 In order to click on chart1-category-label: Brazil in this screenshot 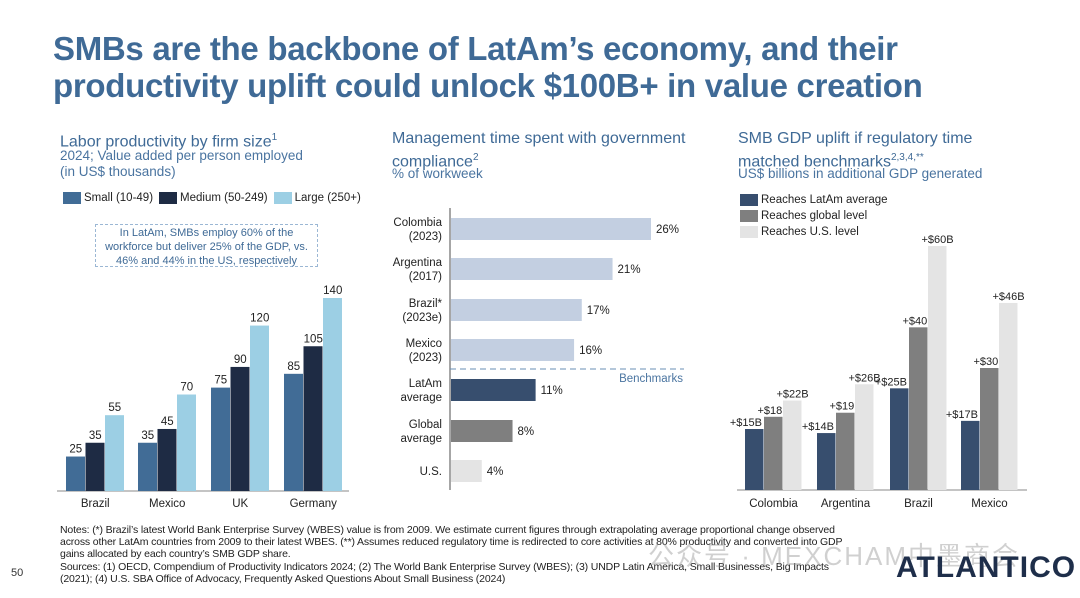, I will do `click(95, 504)`.